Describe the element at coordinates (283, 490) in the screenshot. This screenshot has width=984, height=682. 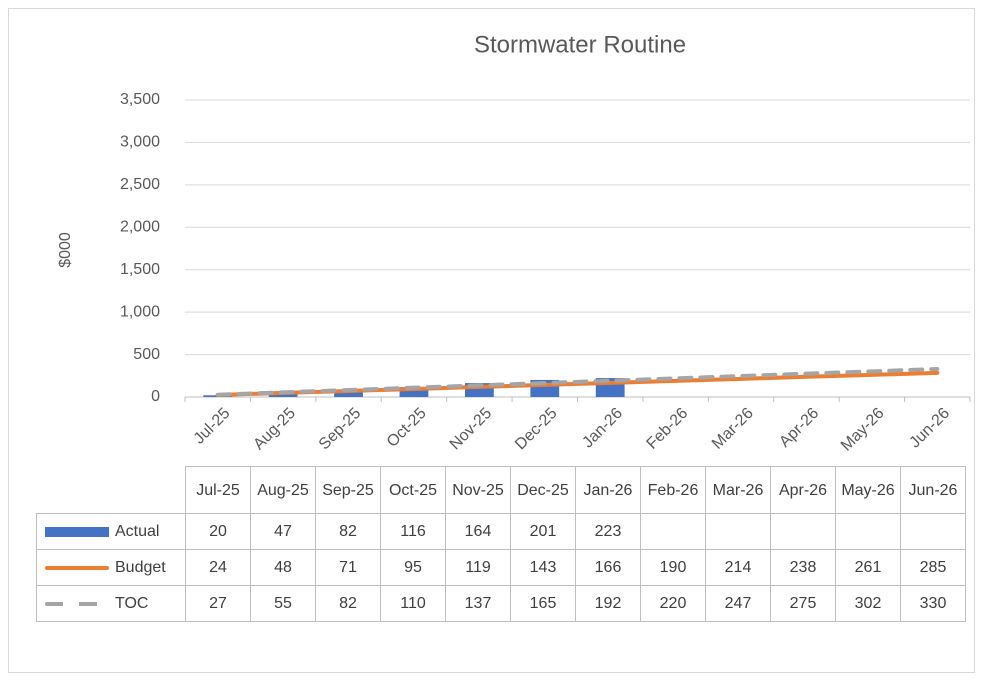
I see `table-category: Aug-25` at that location.